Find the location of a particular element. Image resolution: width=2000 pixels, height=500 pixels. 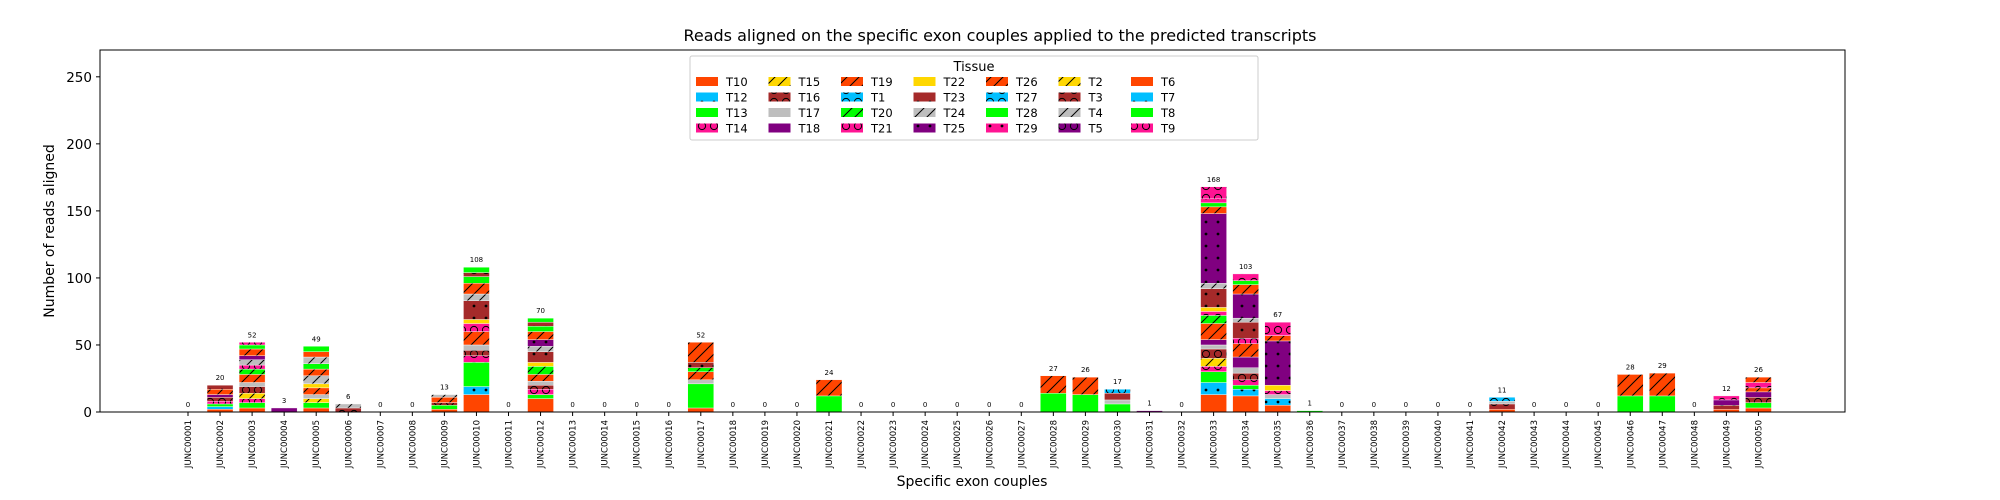

legend-label: T10 is located at coordinates (736, 82).